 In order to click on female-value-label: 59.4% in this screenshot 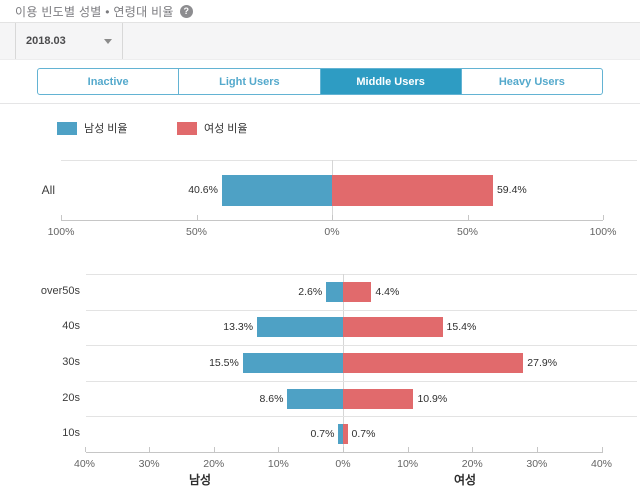, I will do `click(511, 190)`.